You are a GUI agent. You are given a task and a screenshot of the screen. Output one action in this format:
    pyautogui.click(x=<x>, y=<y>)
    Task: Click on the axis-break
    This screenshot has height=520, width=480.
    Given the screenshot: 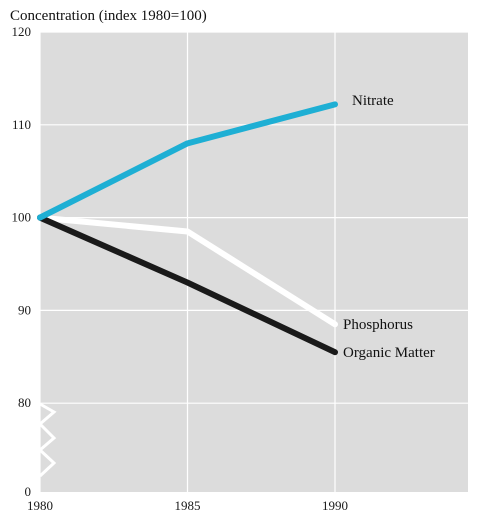 What is the action you would take?
    pyautogui.click(x=47, y=440)
    